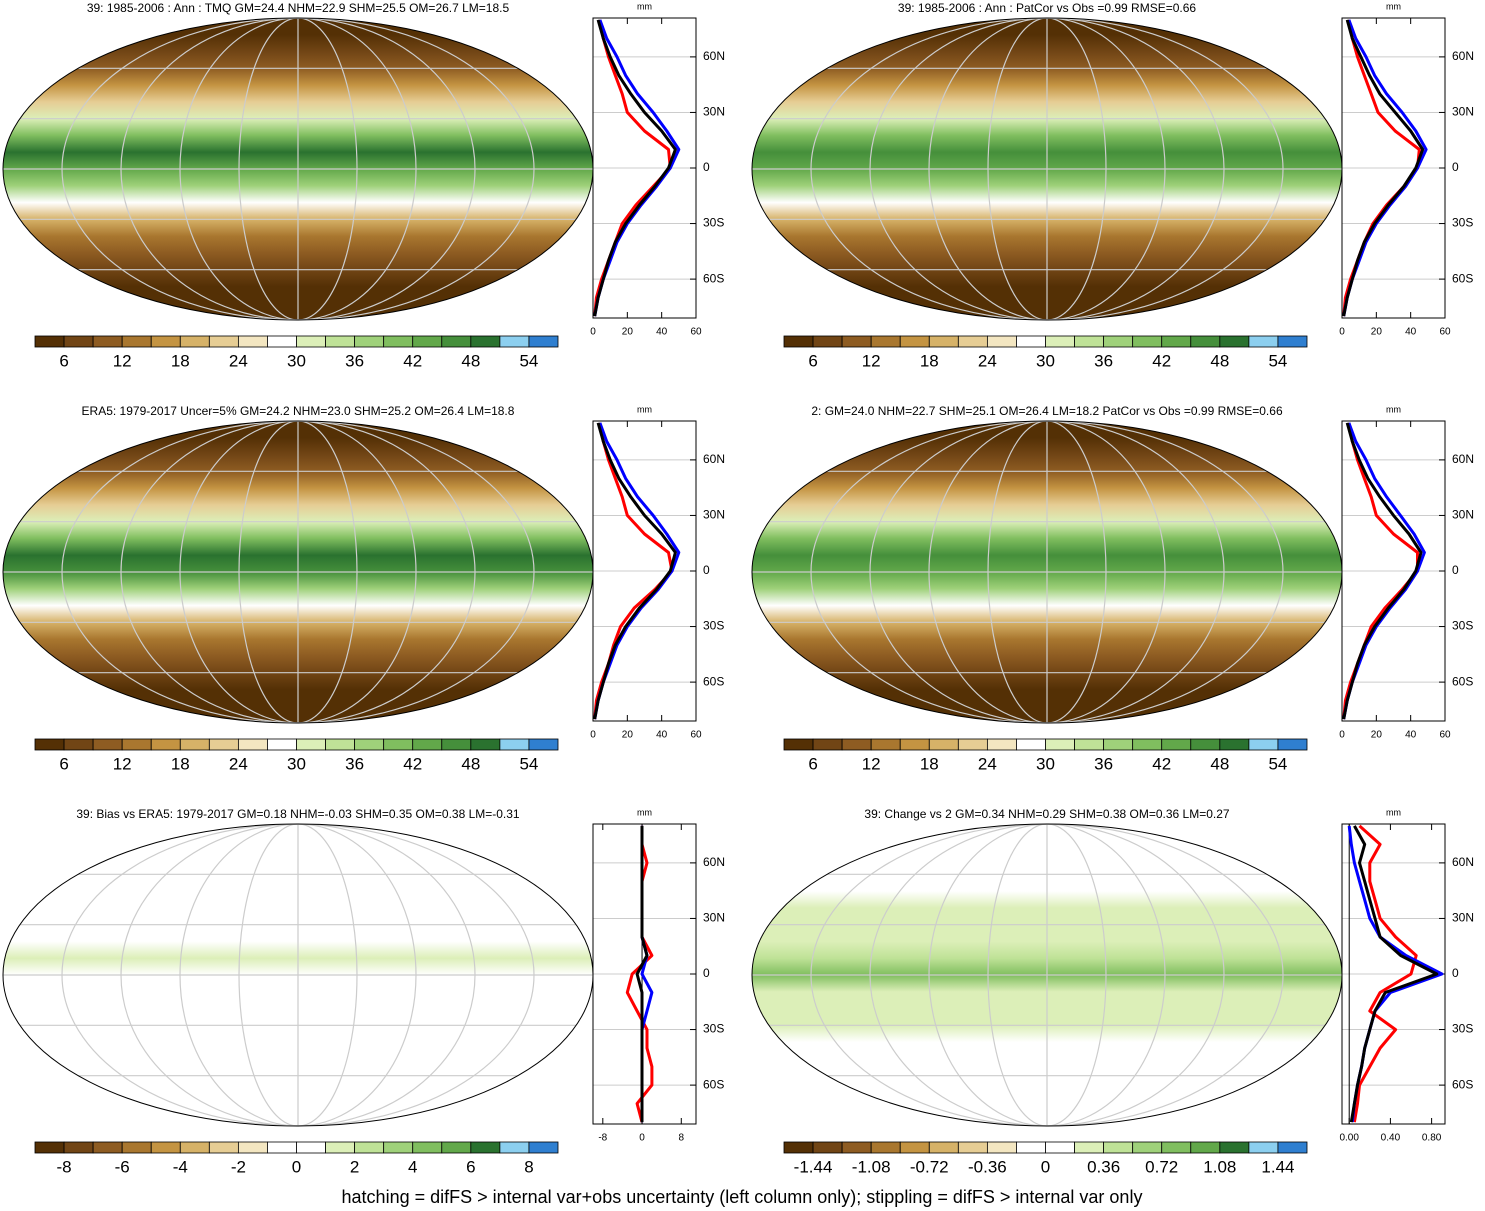  What do you see at coordinates (1463, 56) in the screenshot?
I see `y-tick-label: 60N` at bounding box center [1463, 56].